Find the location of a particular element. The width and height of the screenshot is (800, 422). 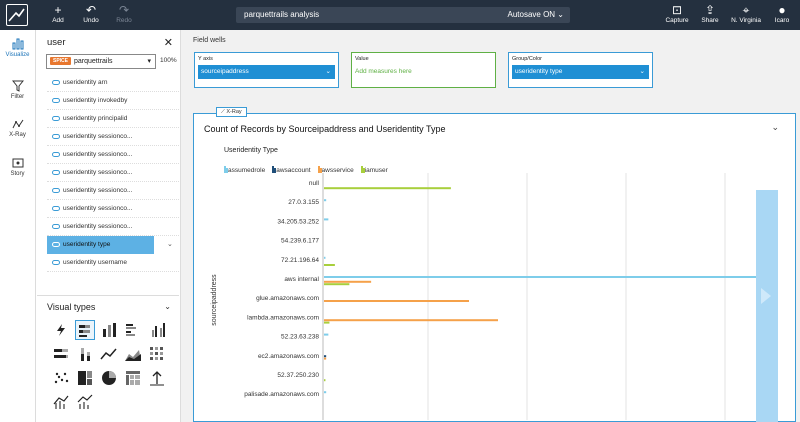

redo-button: ↷ Redo is located at coordinates (124, 14).